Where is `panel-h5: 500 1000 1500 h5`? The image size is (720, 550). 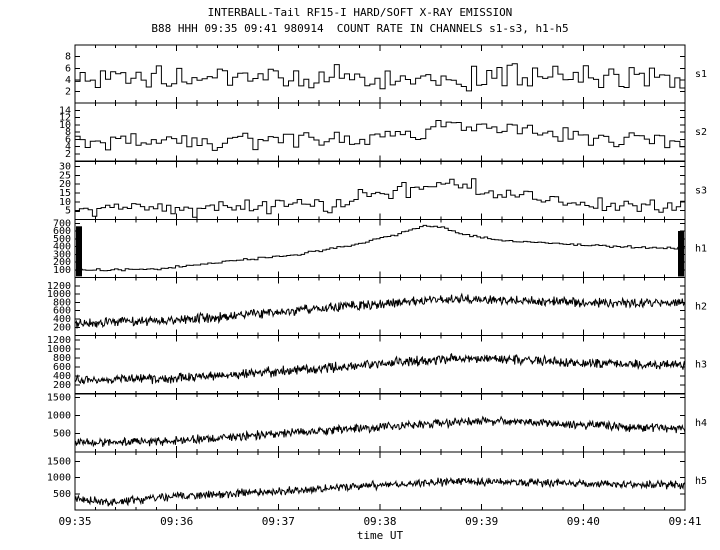 panel-h5: 500 1000 1500 h5 is located at coordinates (377, 481).